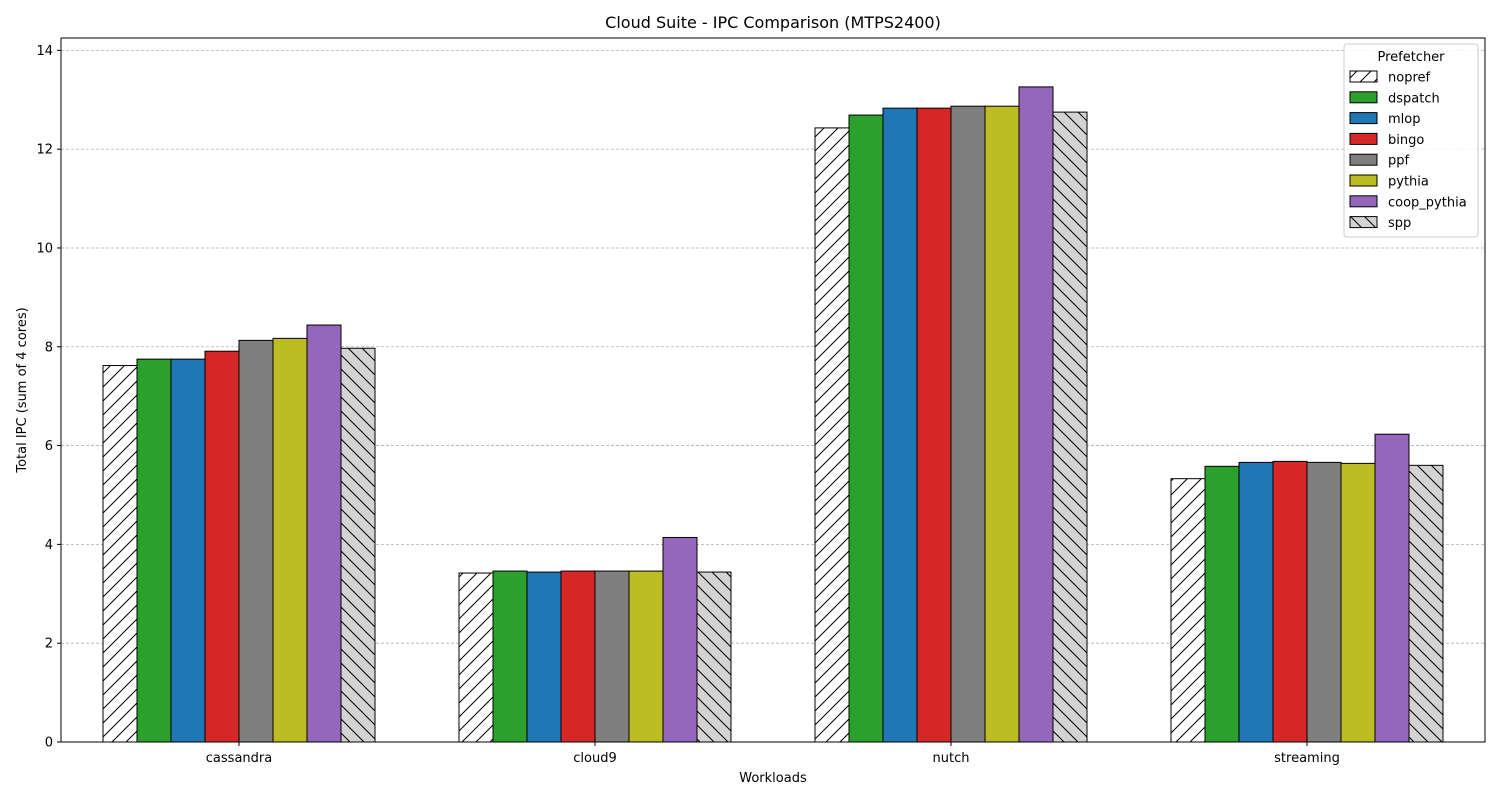  I want to click on y-tick-label: 12, so click(44, 150).